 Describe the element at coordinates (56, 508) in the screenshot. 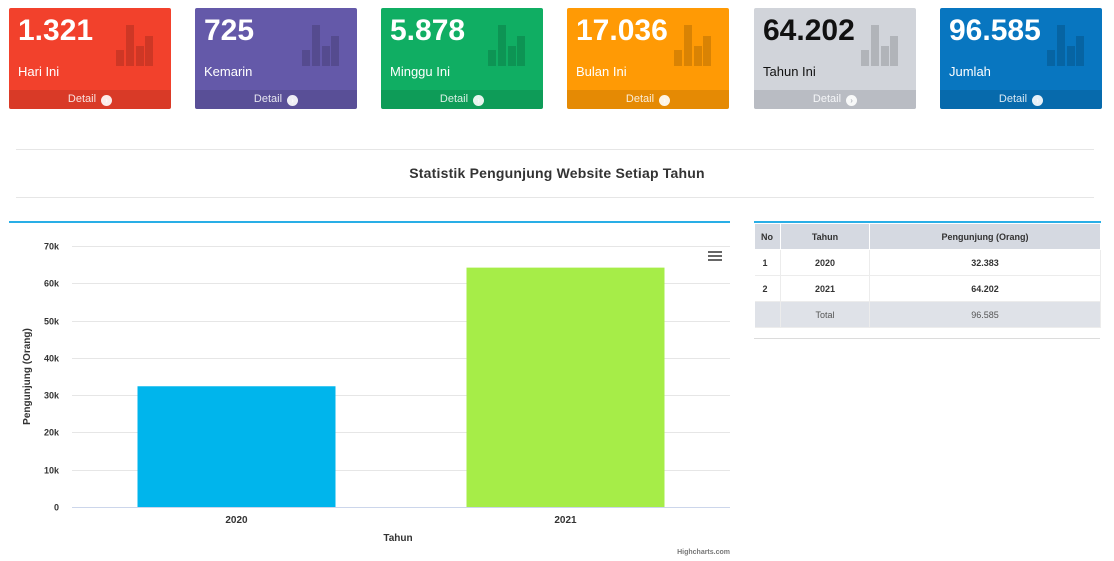

I see `y-tick-label: 0` at that location.